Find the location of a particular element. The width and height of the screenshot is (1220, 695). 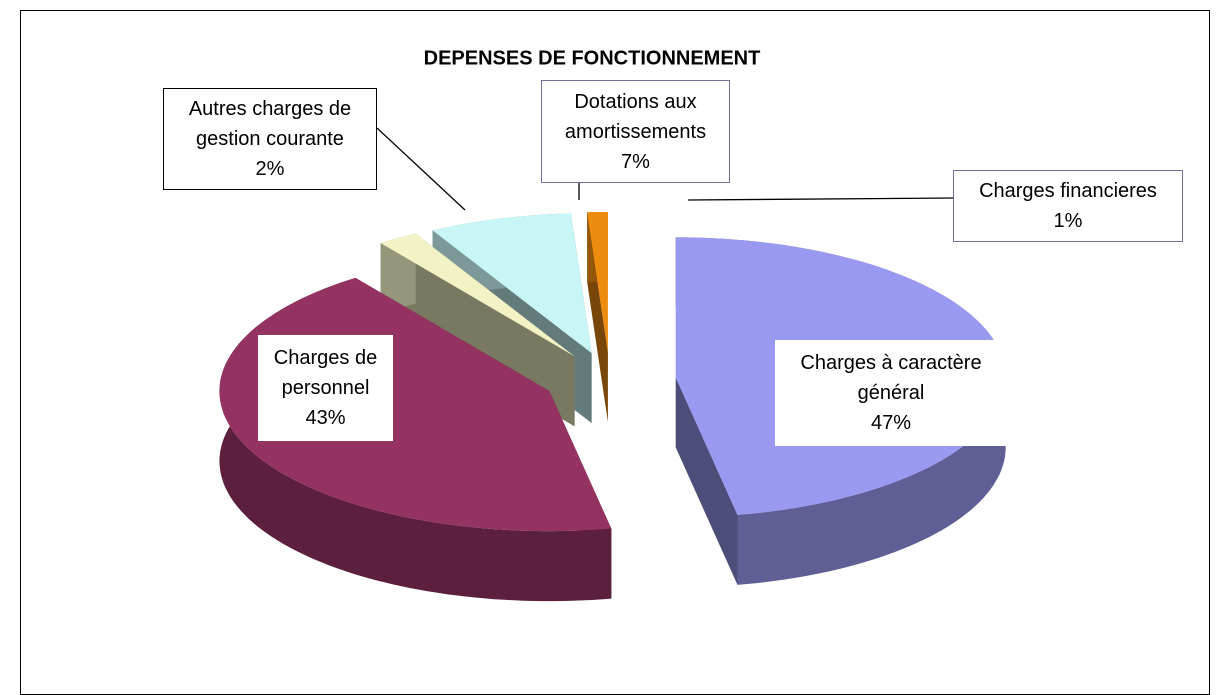

data-label: Charges de personnel 43% is located at coordinates (325, 388).